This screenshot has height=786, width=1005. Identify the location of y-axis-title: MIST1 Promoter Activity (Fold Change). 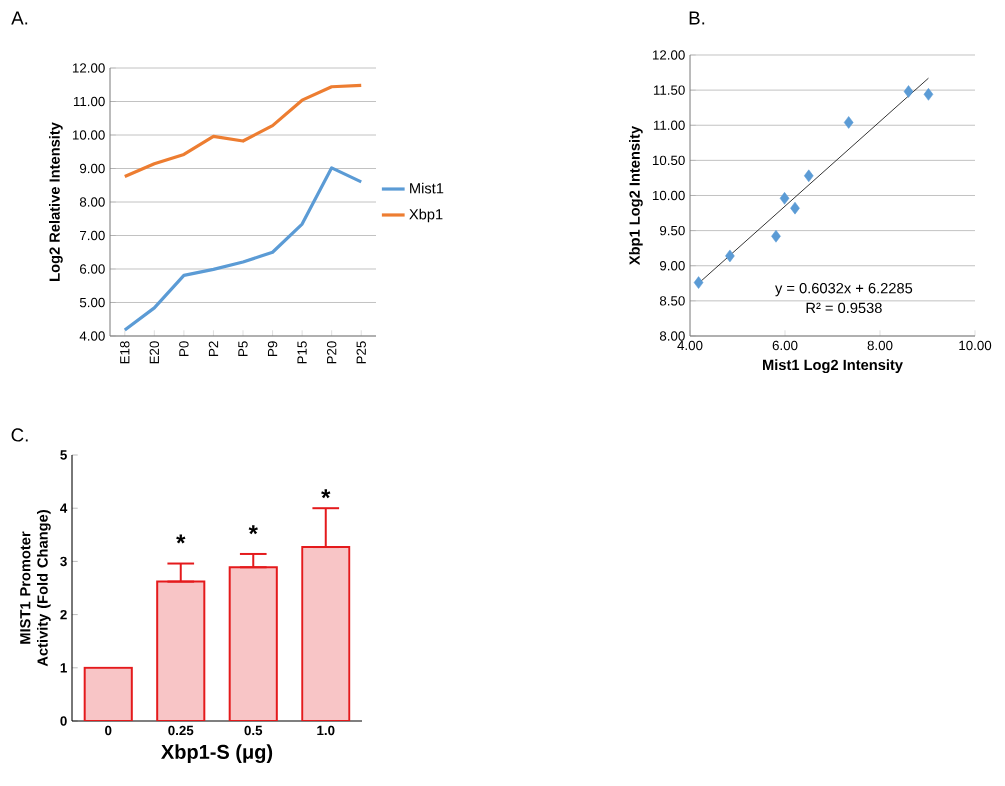
(35, 588).